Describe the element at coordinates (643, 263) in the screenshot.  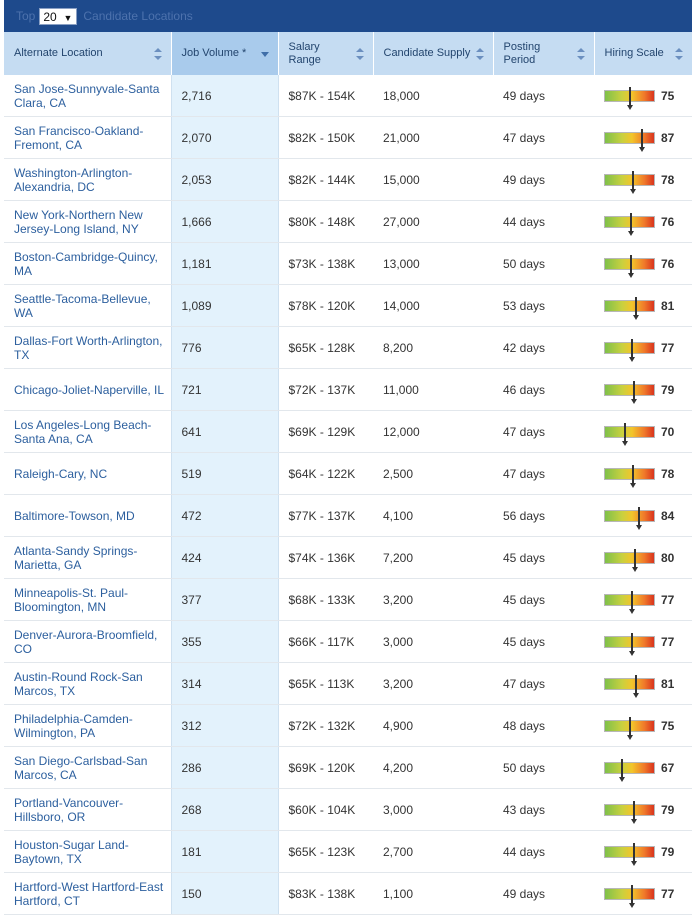
I see `hiring-scale-cell: 76` at that location.